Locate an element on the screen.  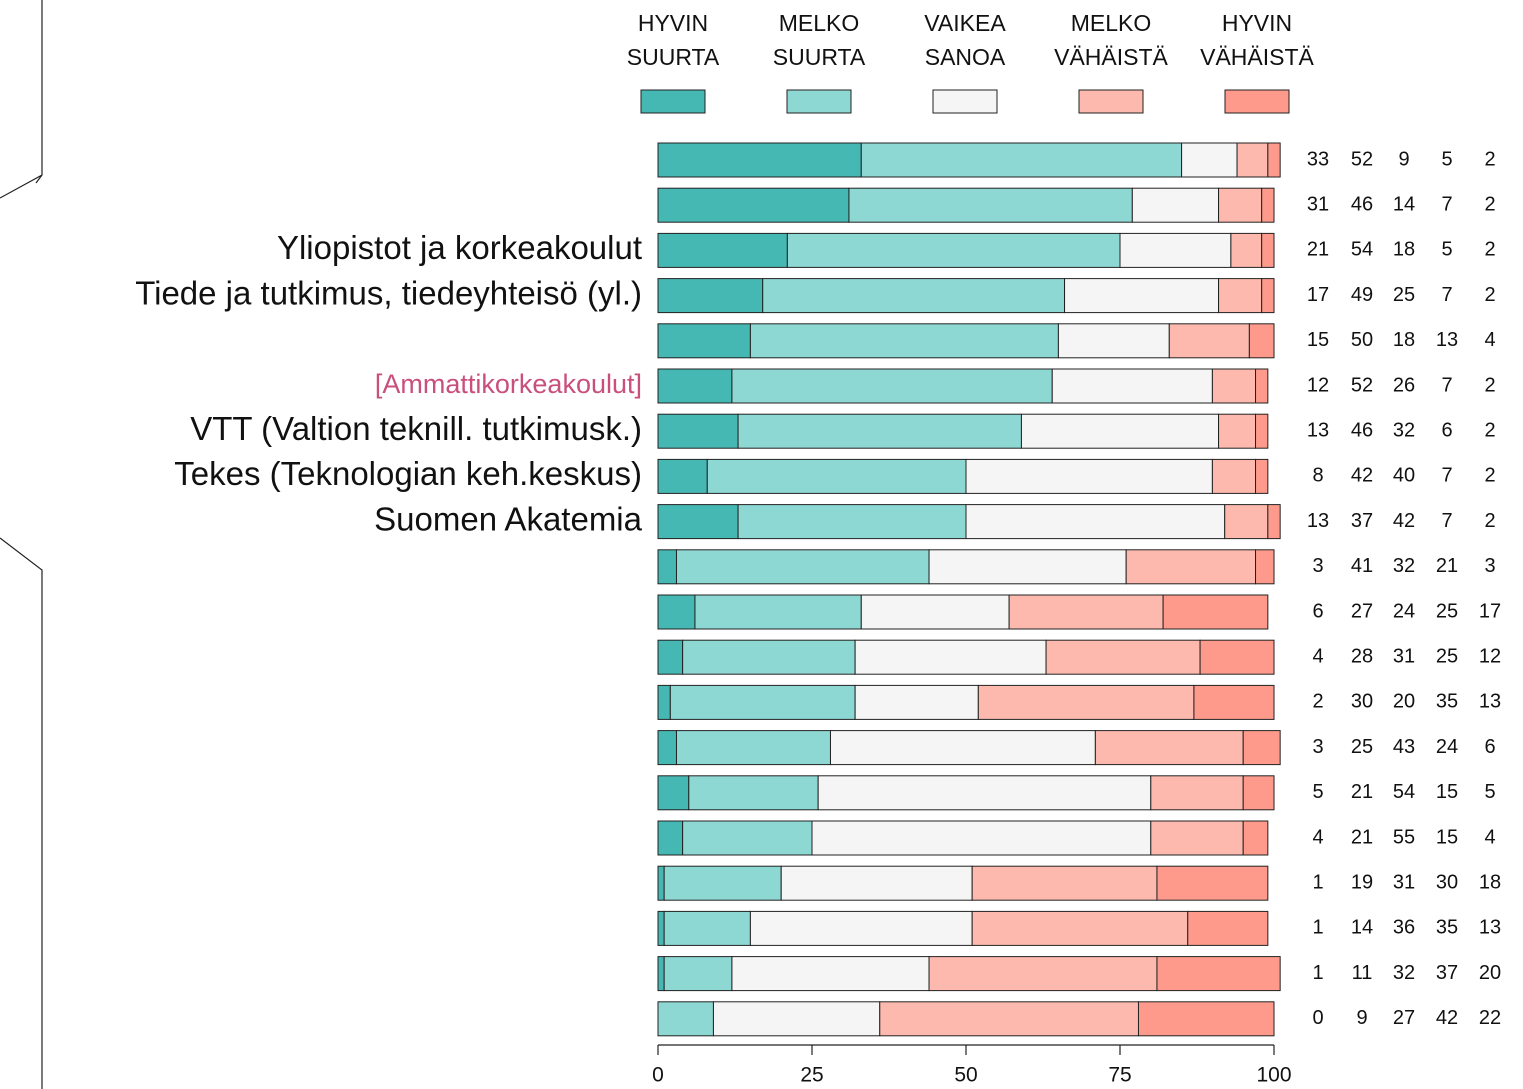
legend-label: VAIKEA SANOA is located at coordinates (965, 40).